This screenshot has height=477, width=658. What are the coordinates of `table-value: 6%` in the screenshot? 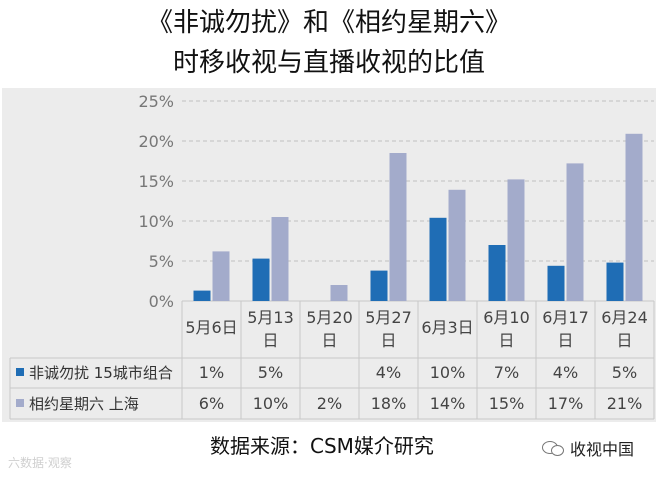 It's located at (211, 403).